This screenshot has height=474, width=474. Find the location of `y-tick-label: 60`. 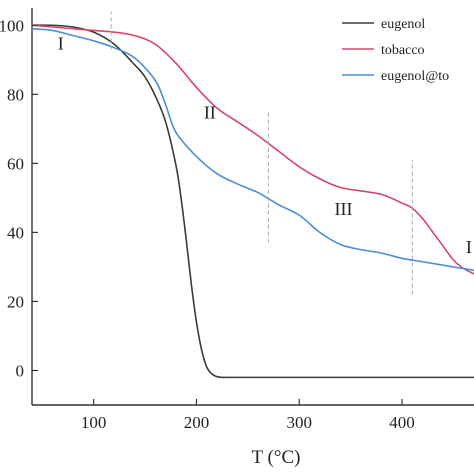

y-tick-label: 60 is located at coordinates (15, 163).